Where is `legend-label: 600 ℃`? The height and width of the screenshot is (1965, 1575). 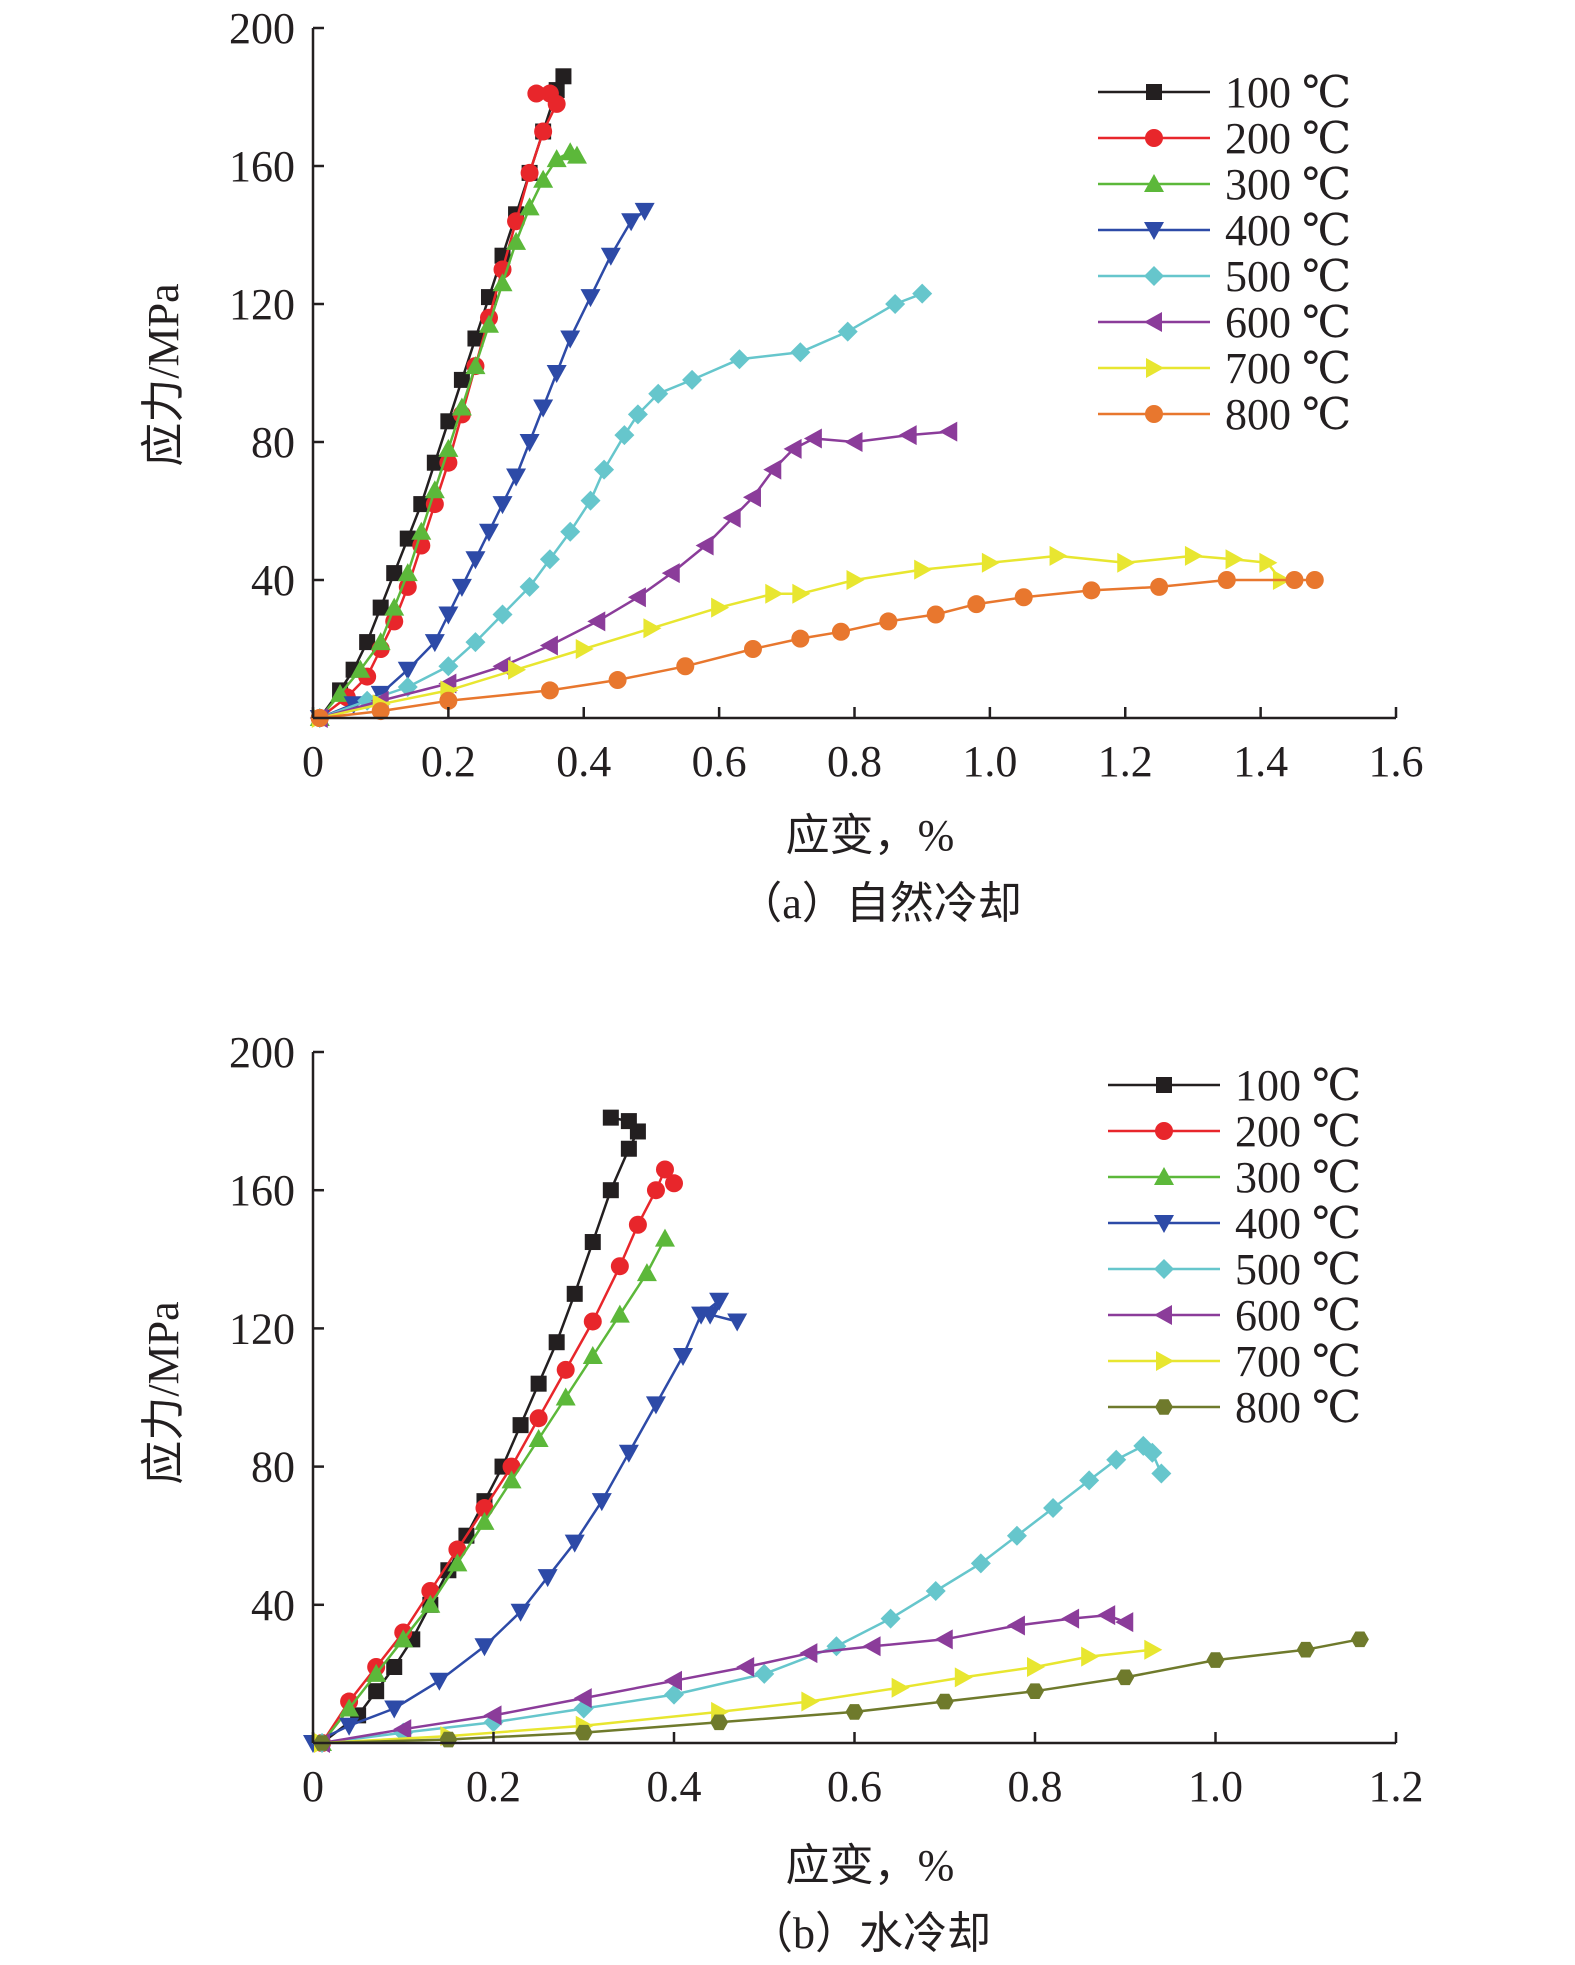 legend-label: 600 ℃ is located at coordinates (1298, 1315).